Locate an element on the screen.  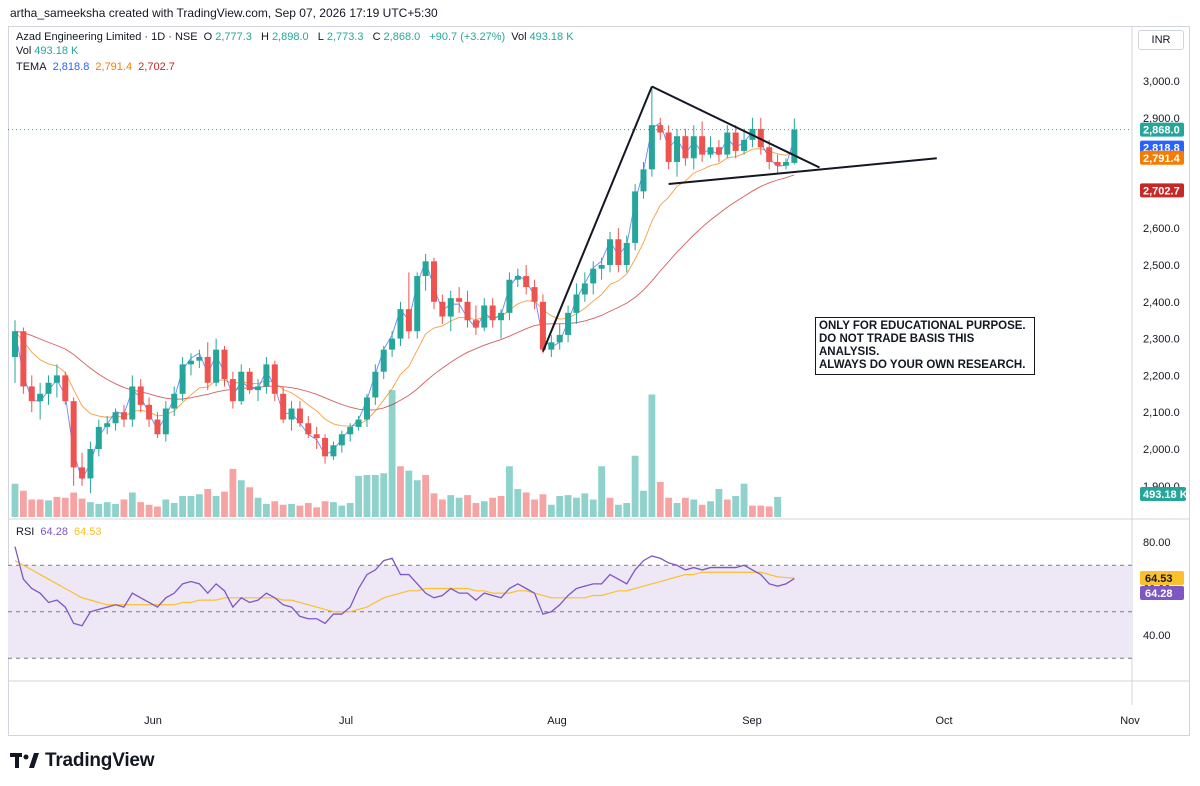
note-line-3: ALWAYS DO YOUR OWN RESEARCH. is located at coordinates (922, 365).